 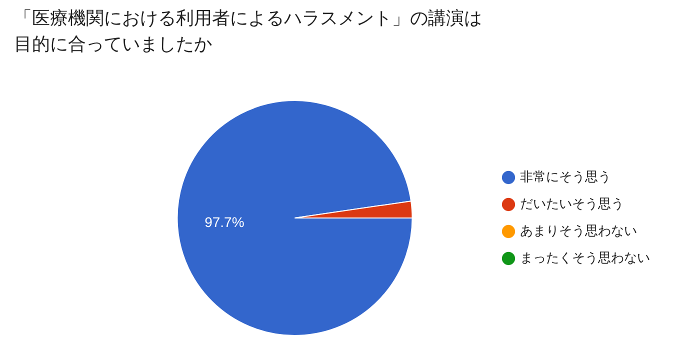 I want to click on data-label: 97.7%, so click(x=224, y=222).